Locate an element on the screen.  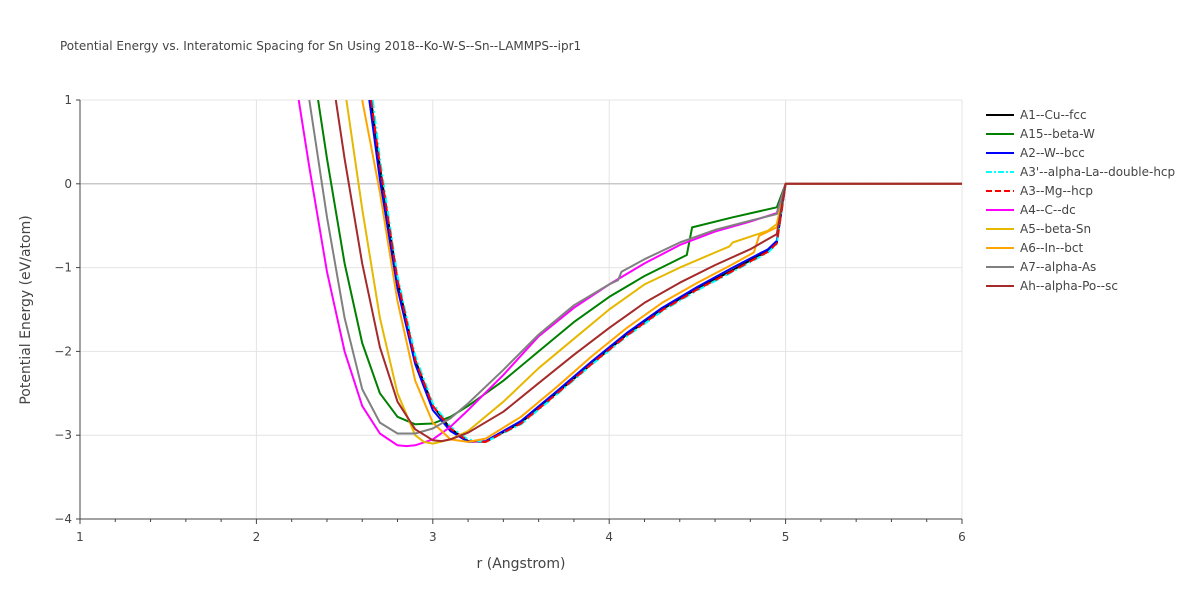
y-tick-label: 0 is located at coordinates (68, 184).